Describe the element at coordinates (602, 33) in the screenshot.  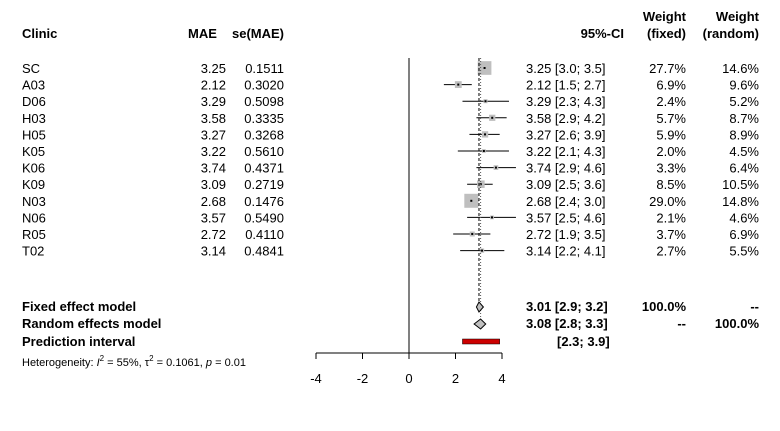
I see `header-ci: 95%-CI` at that location.